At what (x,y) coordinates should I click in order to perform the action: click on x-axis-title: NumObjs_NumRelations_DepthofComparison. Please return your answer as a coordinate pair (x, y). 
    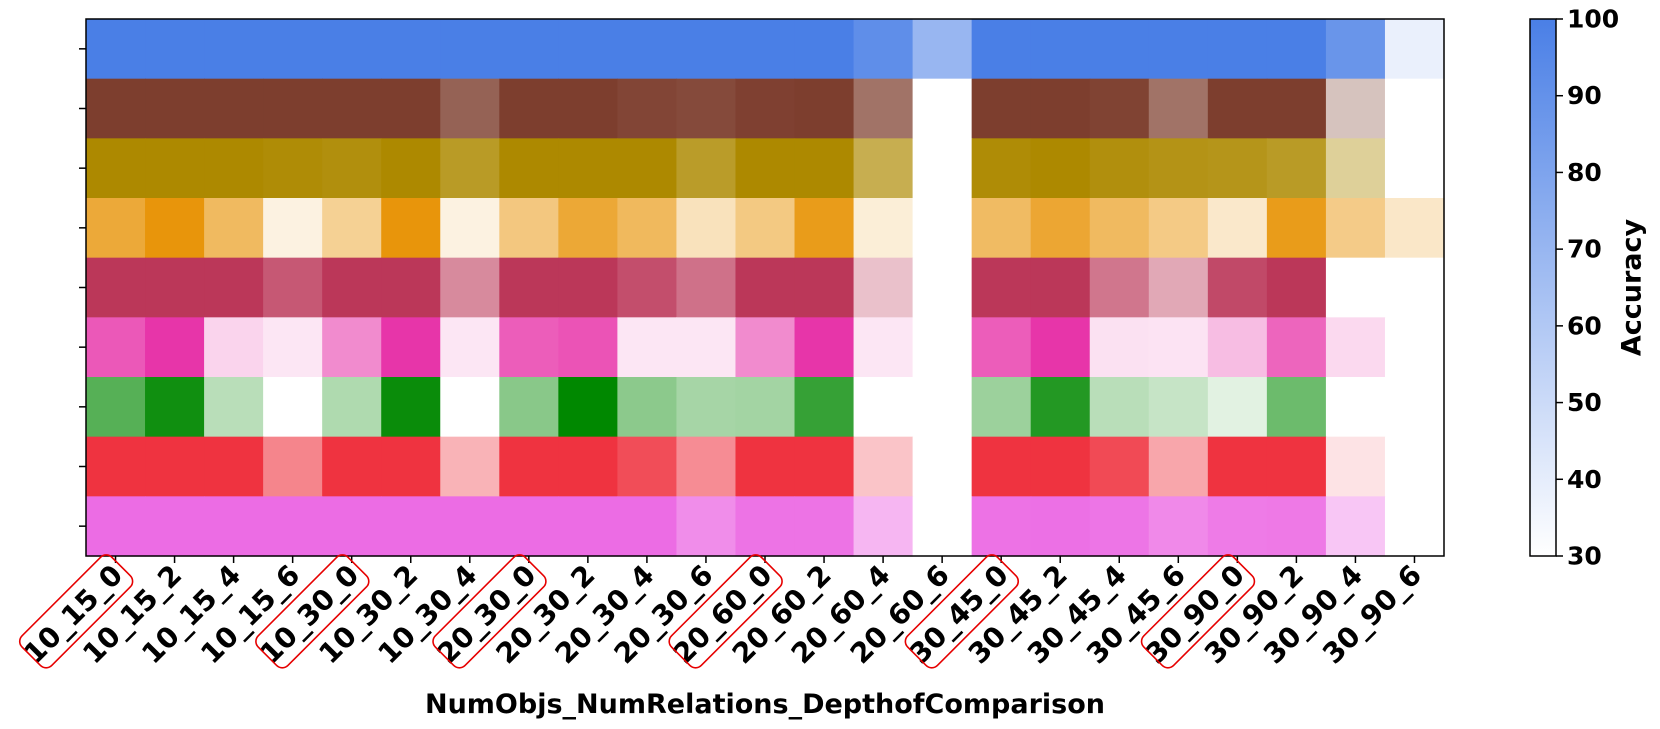
    Looking at the image, I should click on (765, 704).